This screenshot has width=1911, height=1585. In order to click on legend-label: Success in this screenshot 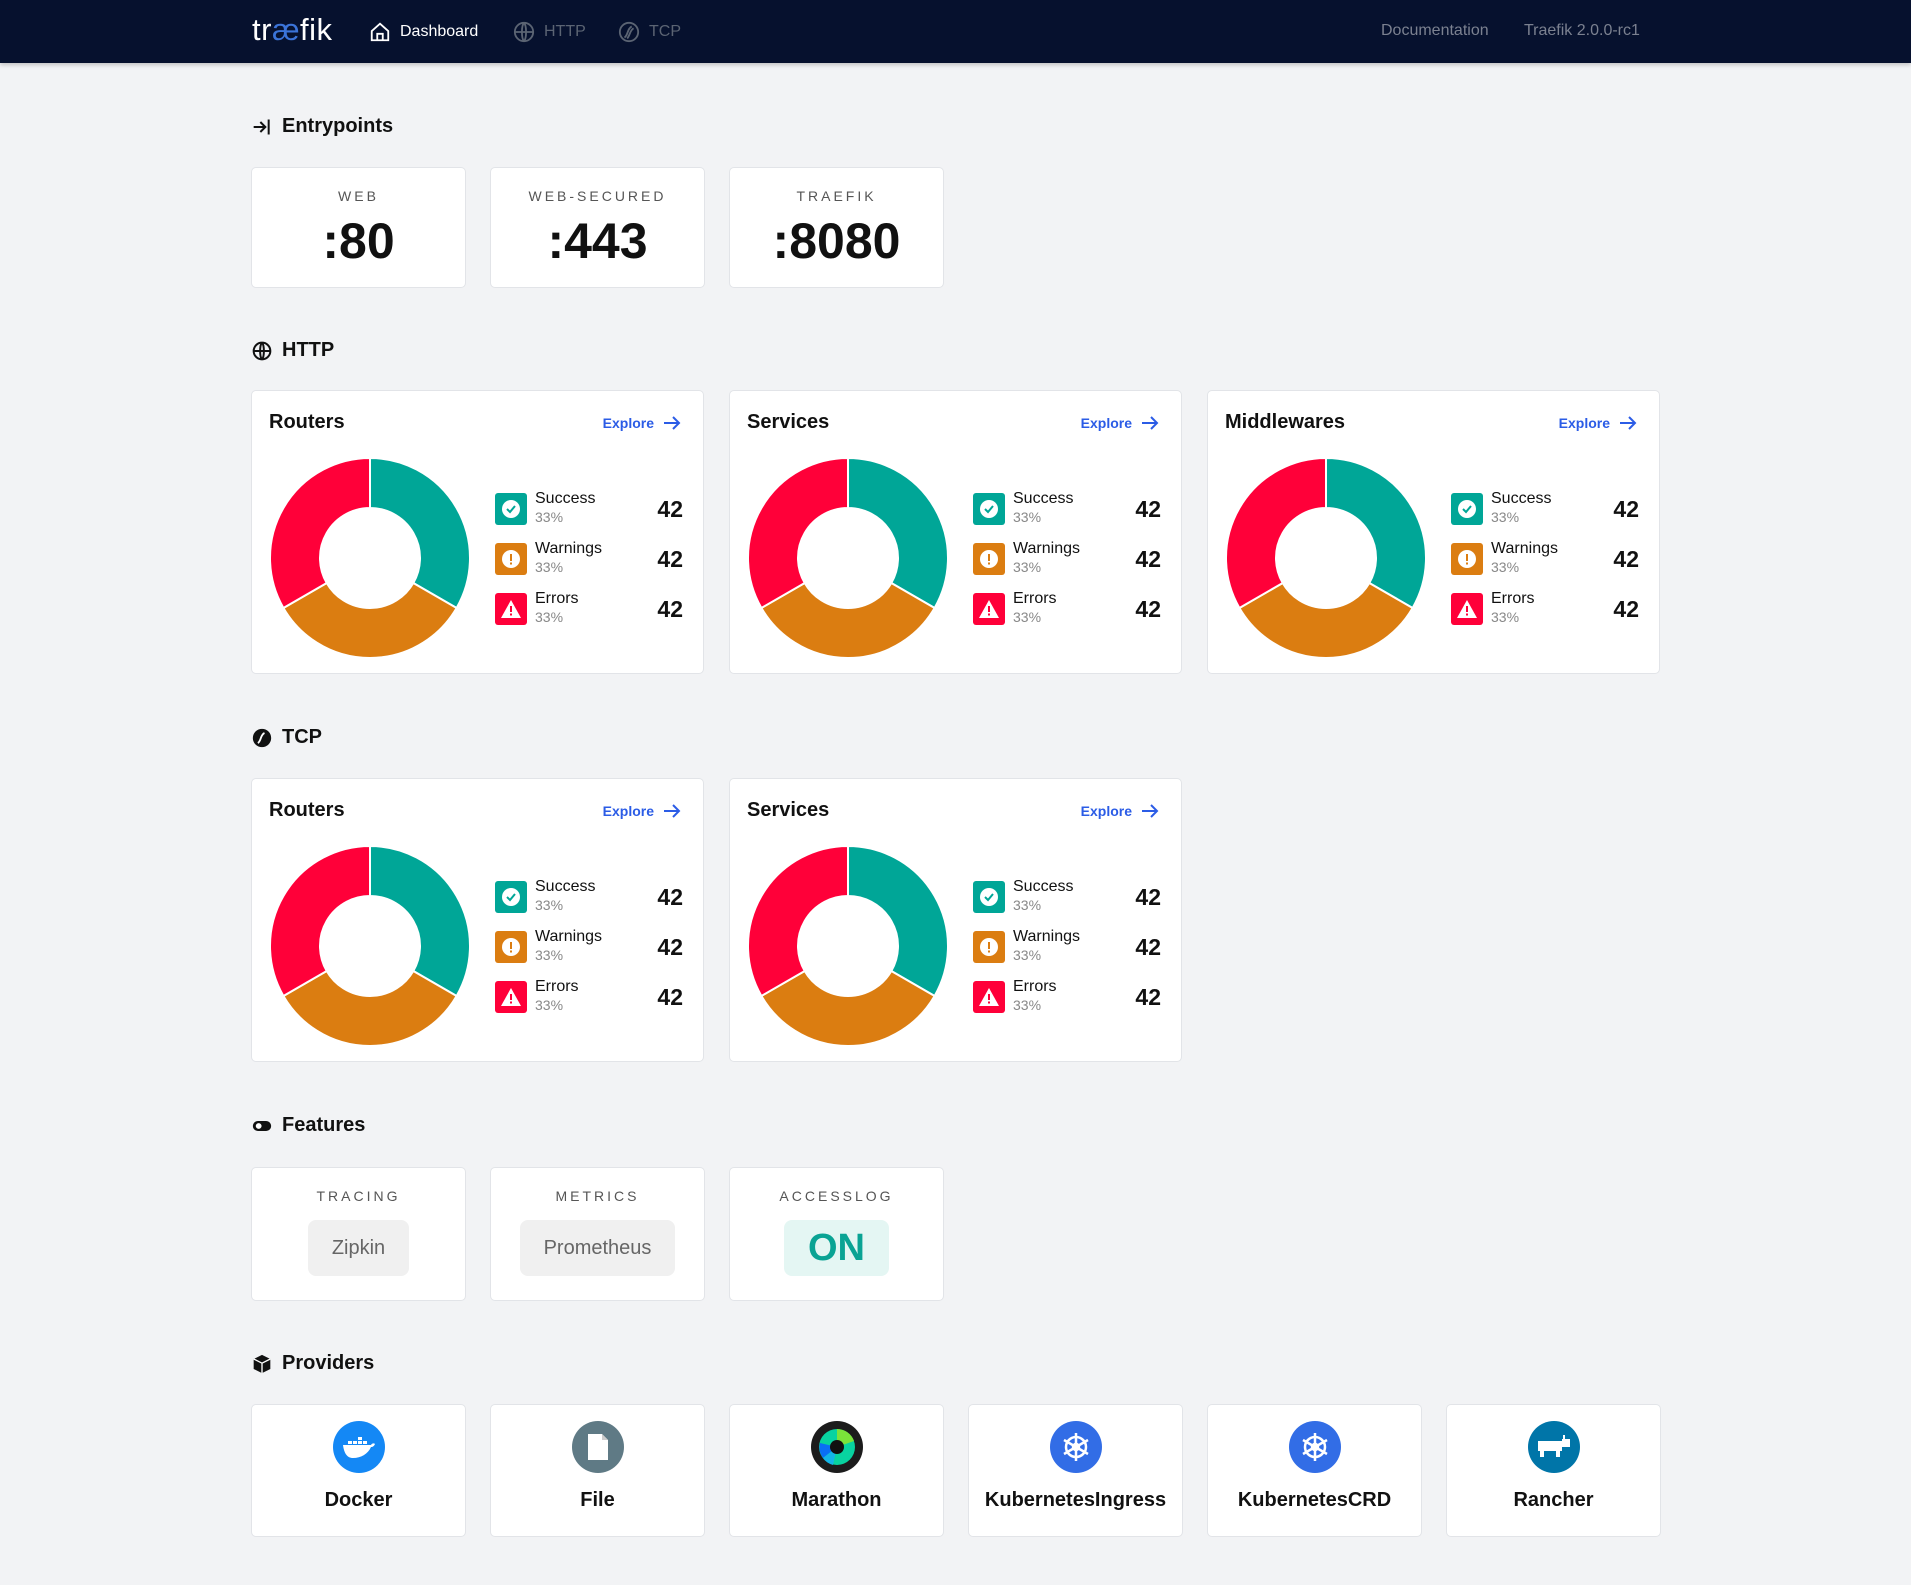, I will do `click(565, 886)`.